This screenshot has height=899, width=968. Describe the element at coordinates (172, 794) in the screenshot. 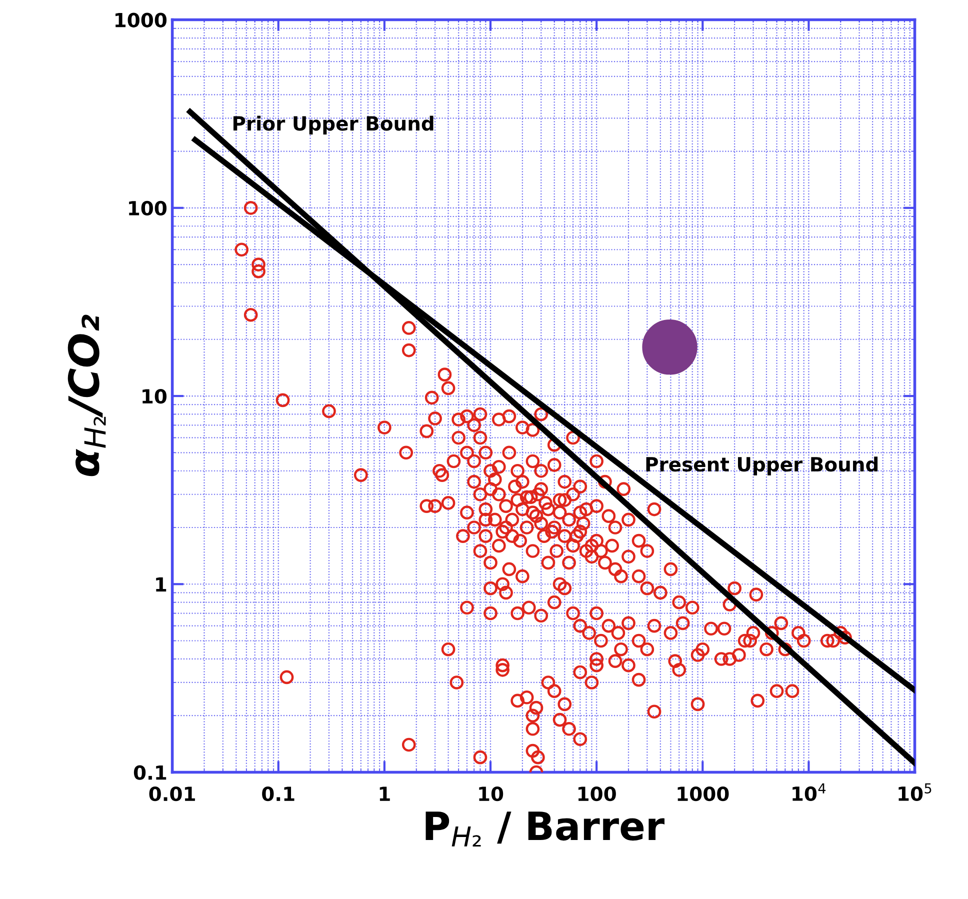

I see `x-tick-label: 0.01` at that location.